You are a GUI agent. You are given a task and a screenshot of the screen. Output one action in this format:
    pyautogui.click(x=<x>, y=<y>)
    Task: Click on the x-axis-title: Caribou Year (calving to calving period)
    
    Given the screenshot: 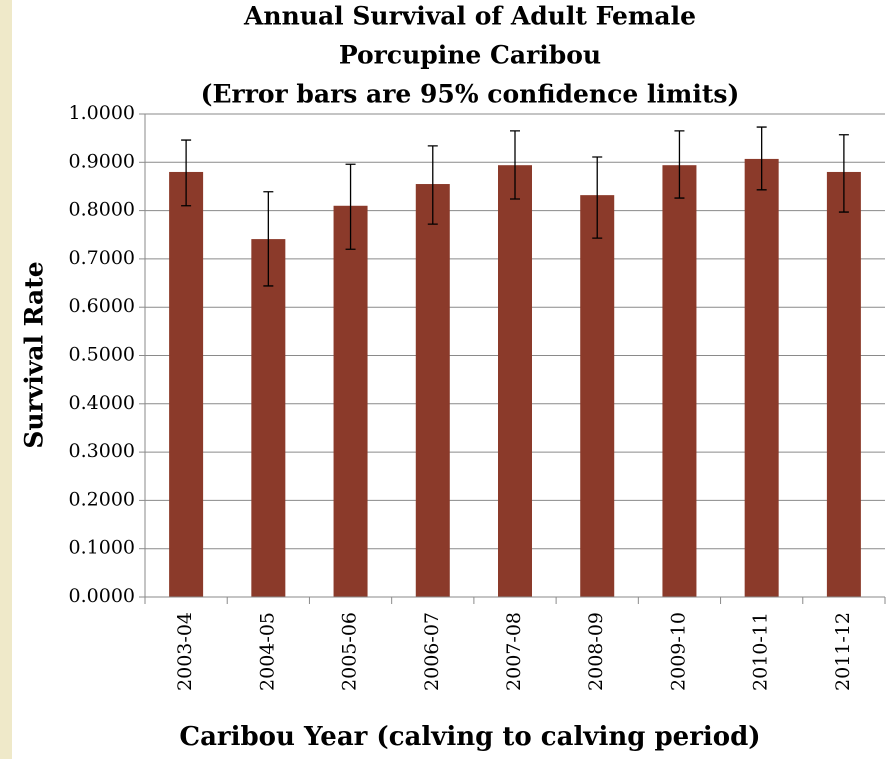 What is the action you would take?
    pyautogui.click(x=469, y=737)
    